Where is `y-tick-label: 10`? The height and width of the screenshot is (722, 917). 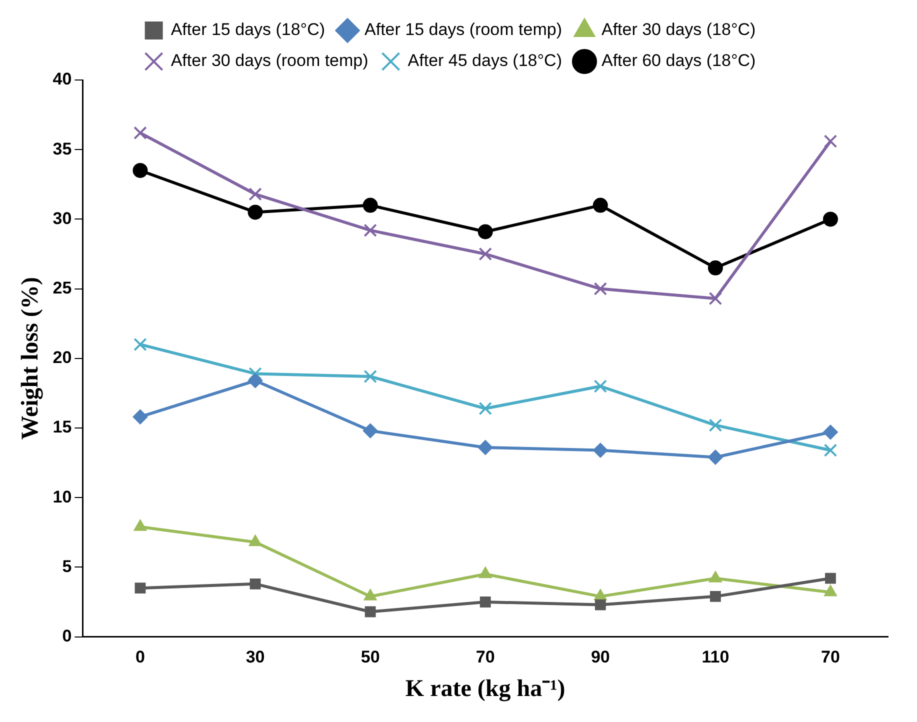 y-tick-label: 10 is located at coordinates (62, 496).